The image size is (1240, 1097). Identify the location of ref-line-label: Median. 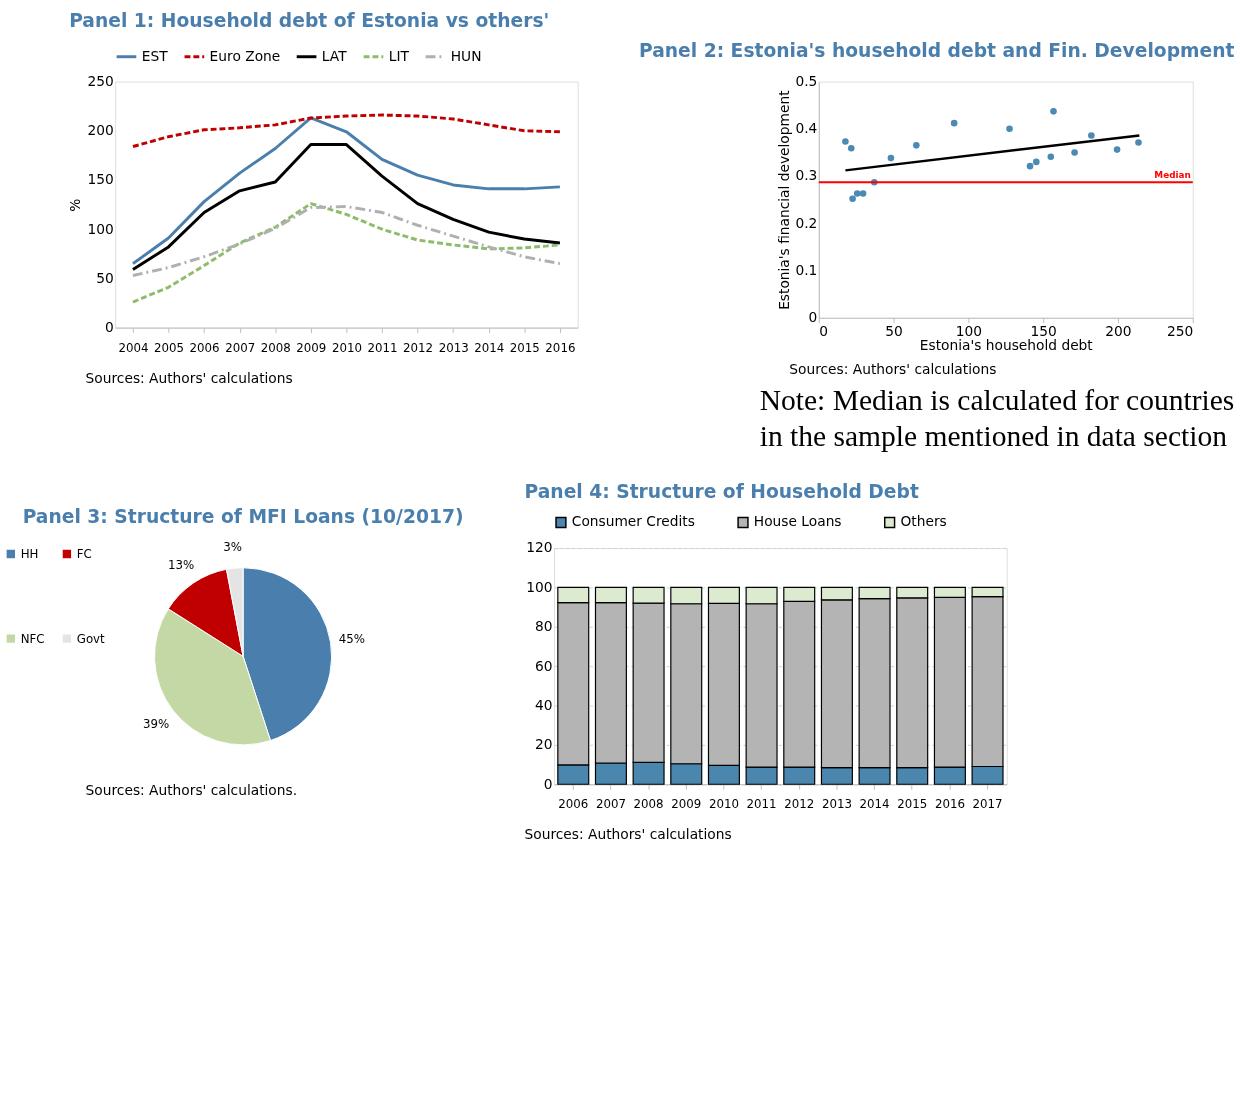
(1172, 175).